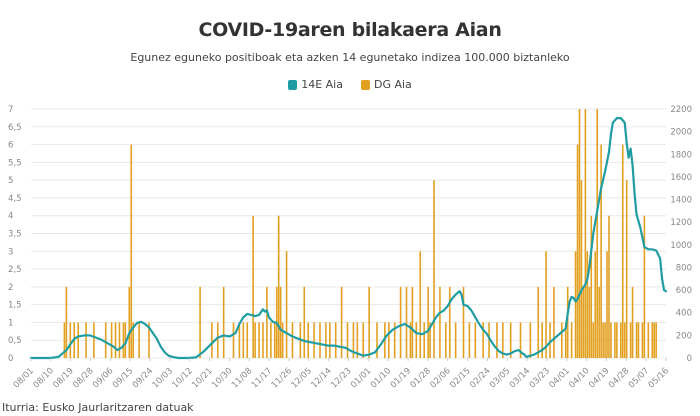 The image size is (700, 416). I want to click on x-tick-label: 04/01, so click(560, 378).